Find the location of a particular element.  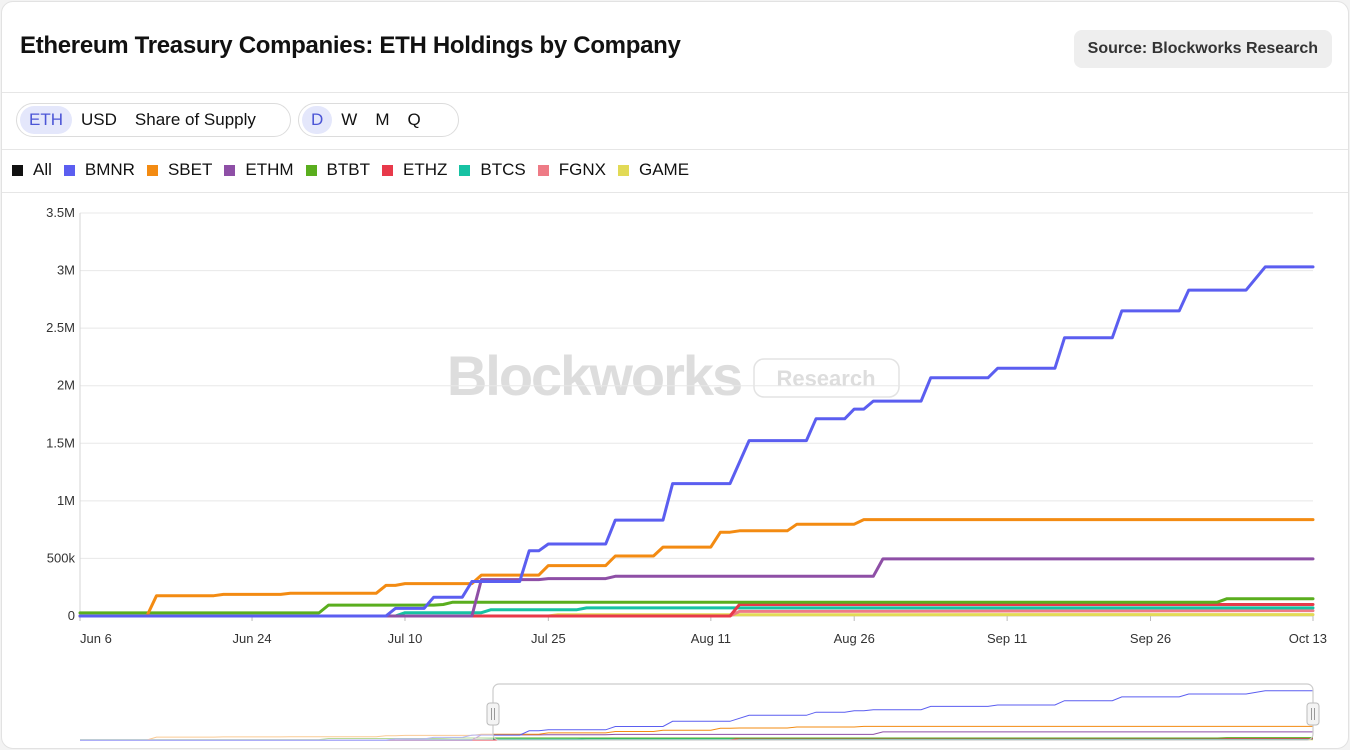

legend: All BMNR SBET ETHM BTBT ETHZ BTCS FGNX GAME is located at coordinates (675, 171).